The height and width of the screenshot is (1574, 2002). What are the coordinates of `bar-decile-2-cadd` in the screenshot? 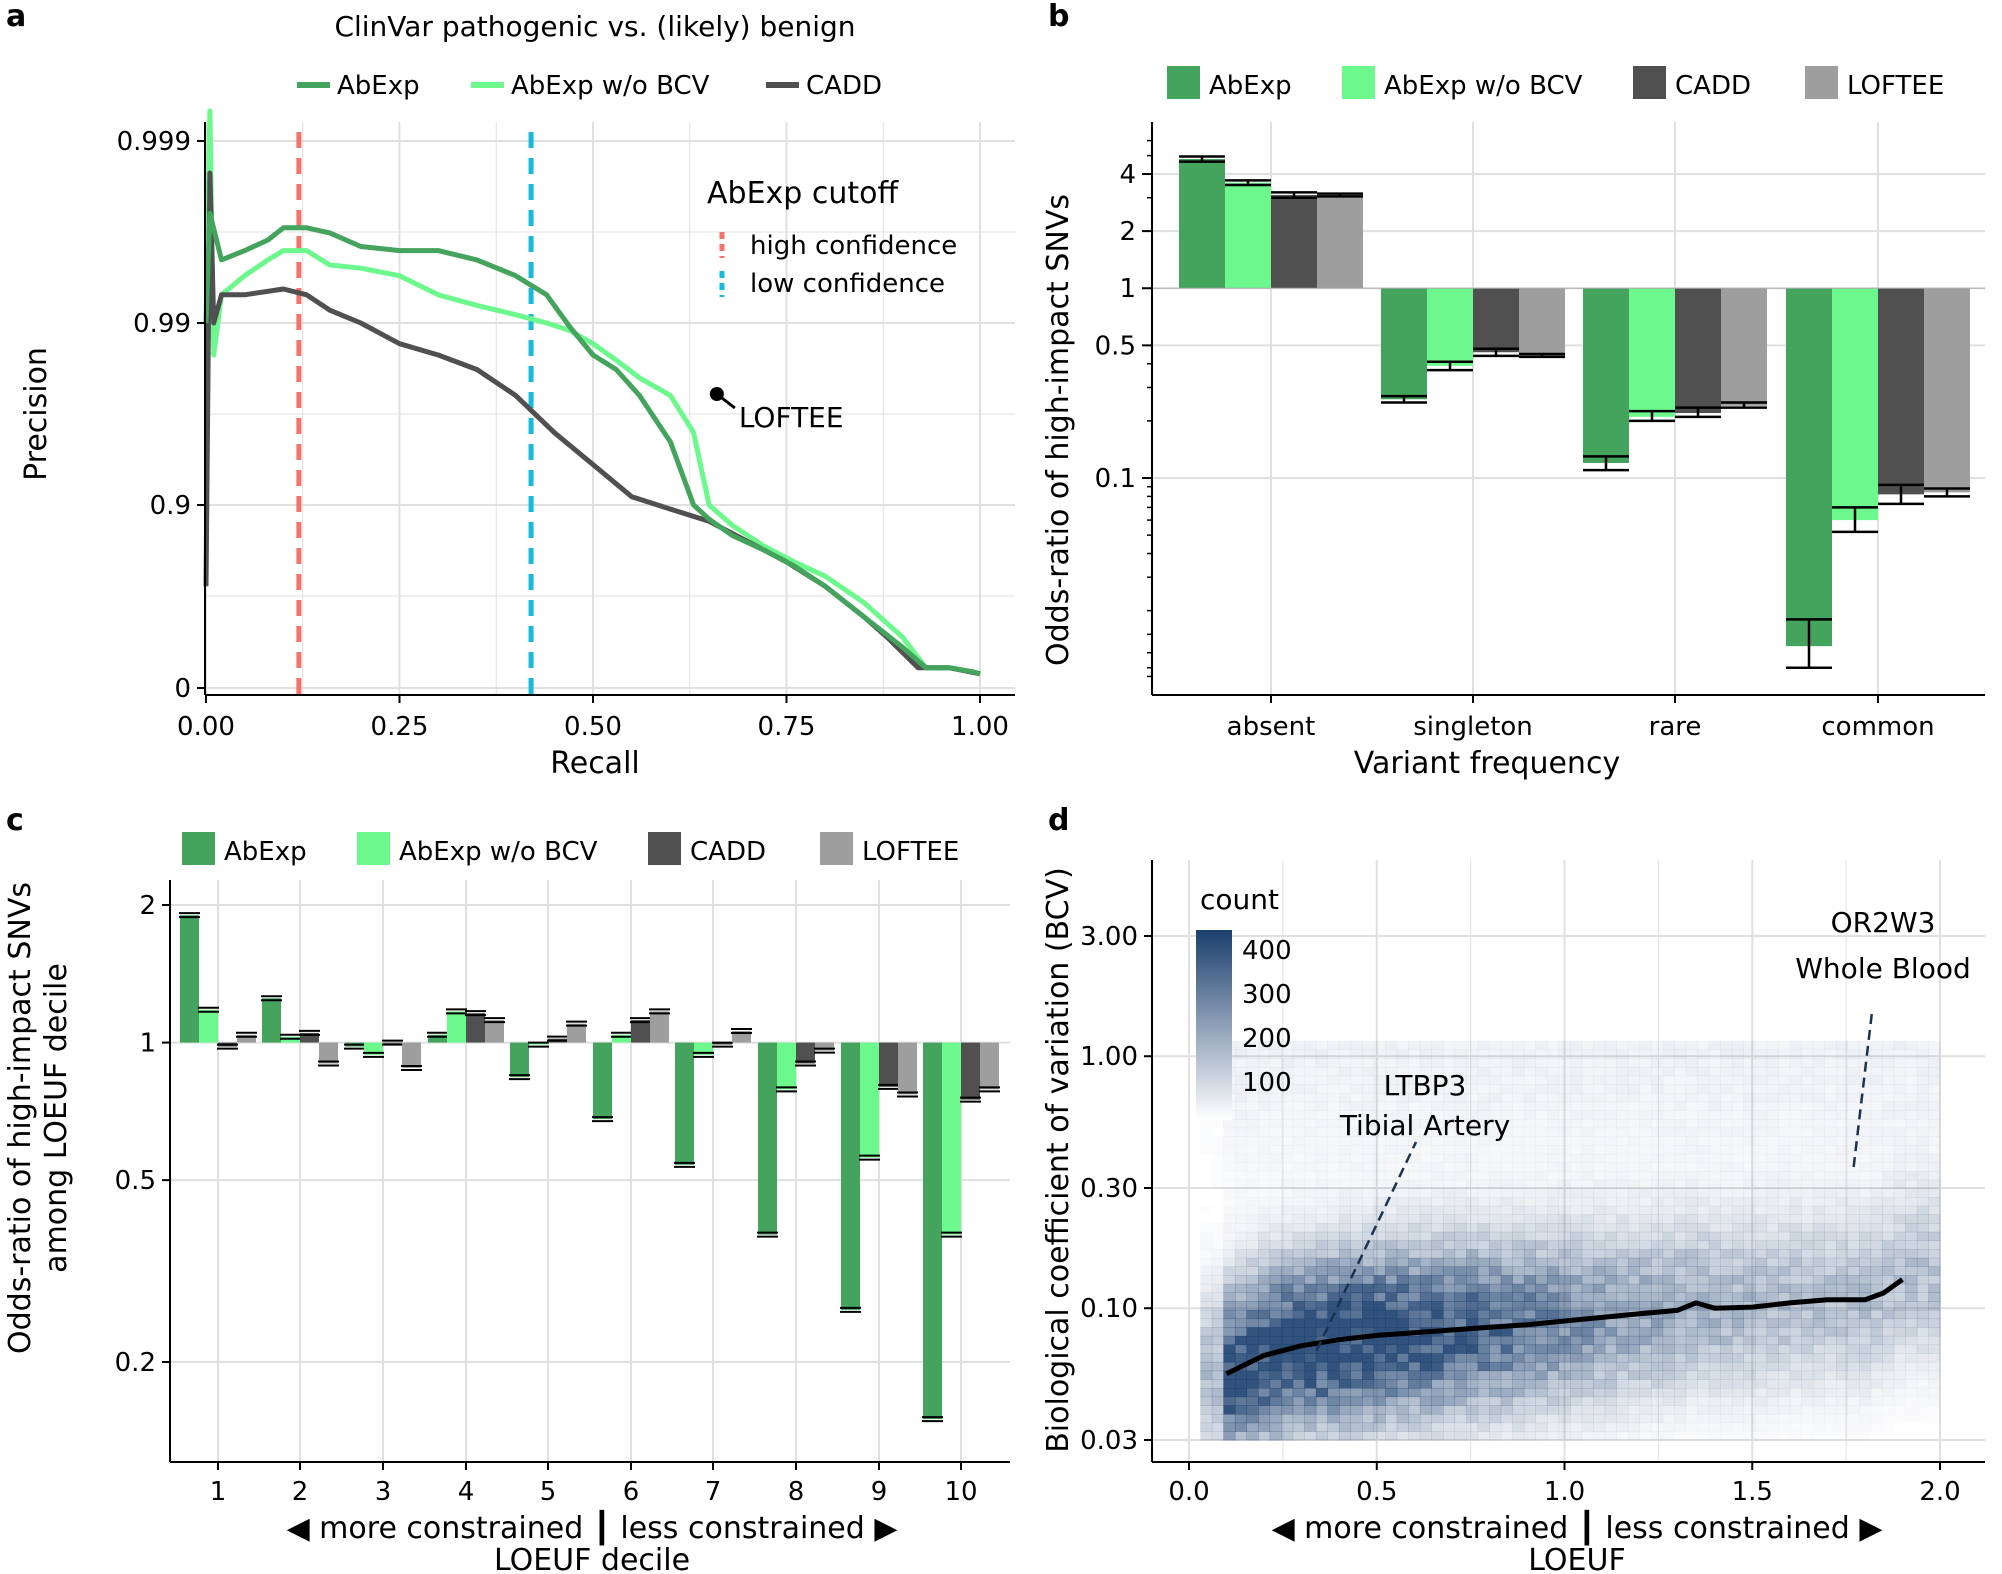 It's located at (309, 1037).